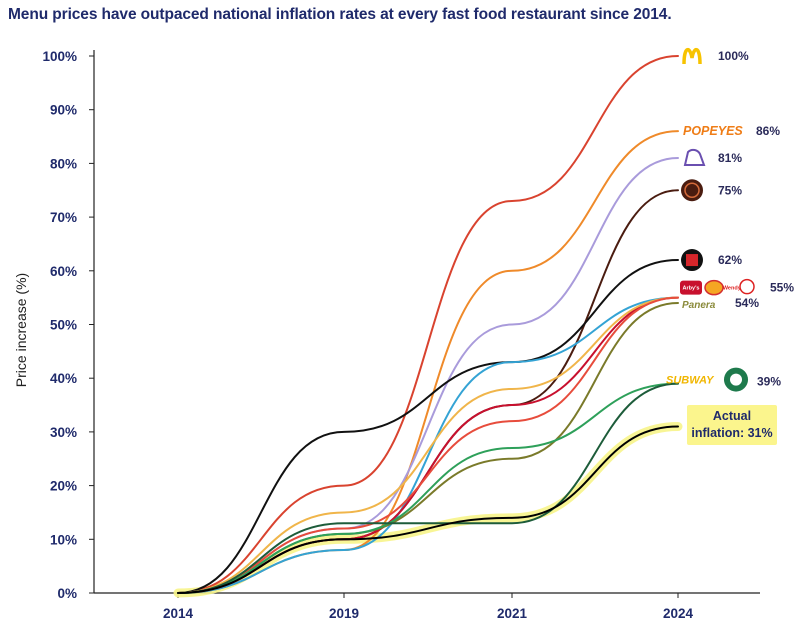 This screenshot has width=802, height=630. I want to click on wendys-logo-icon, so click(747, 286).